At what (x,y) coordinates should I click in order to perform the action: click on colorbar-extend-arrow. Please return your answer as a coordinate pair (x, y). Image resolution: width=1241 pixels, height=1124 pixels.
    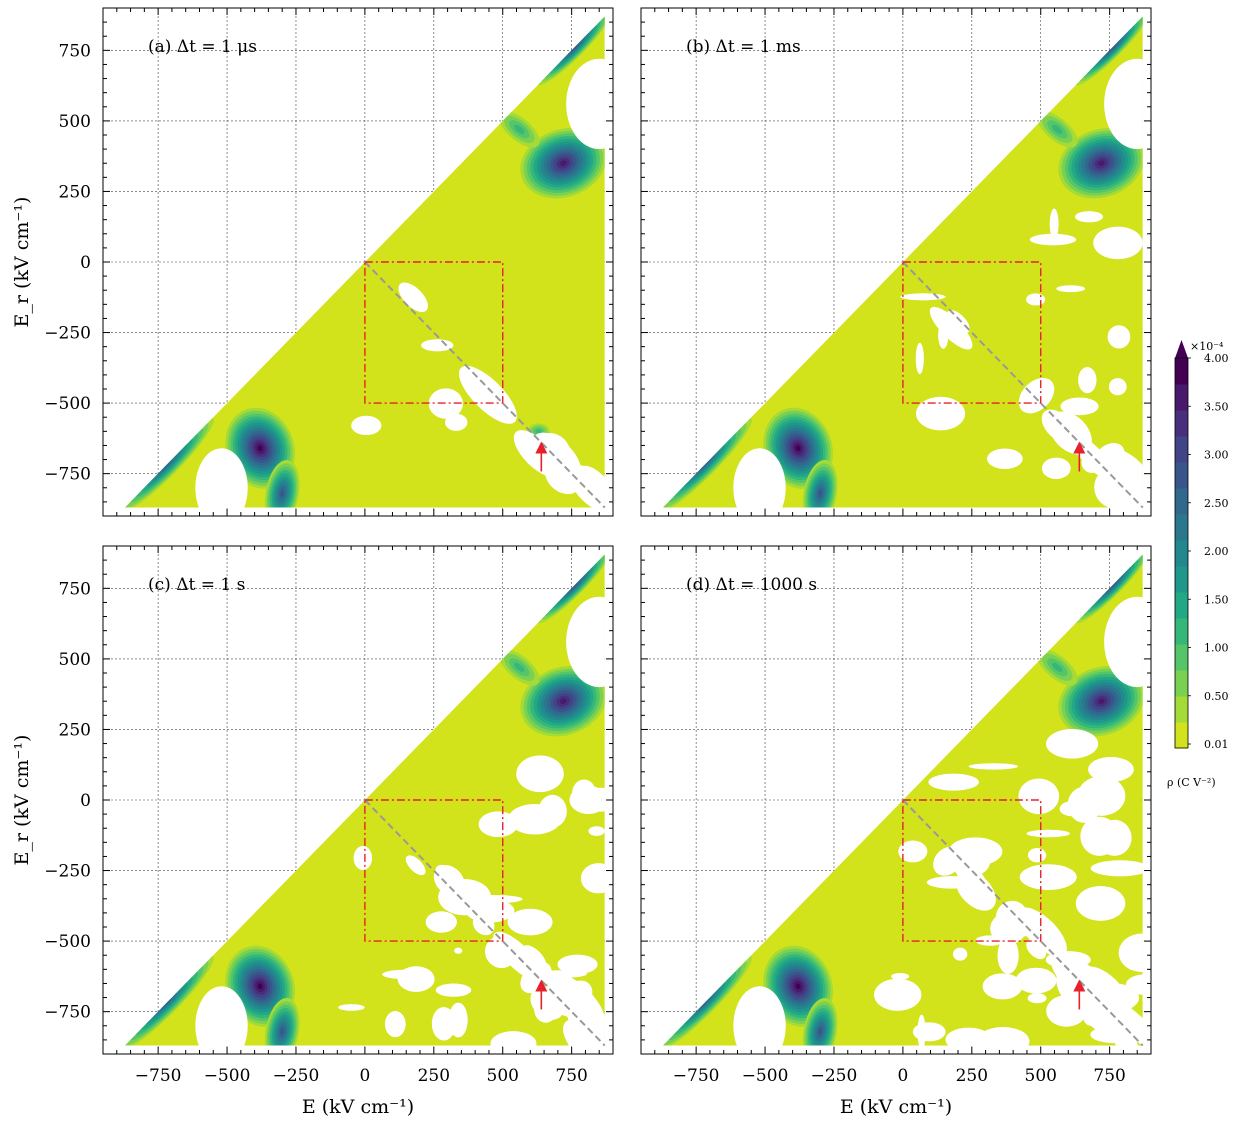
    Looking at the image, I should click on (1181, 349).